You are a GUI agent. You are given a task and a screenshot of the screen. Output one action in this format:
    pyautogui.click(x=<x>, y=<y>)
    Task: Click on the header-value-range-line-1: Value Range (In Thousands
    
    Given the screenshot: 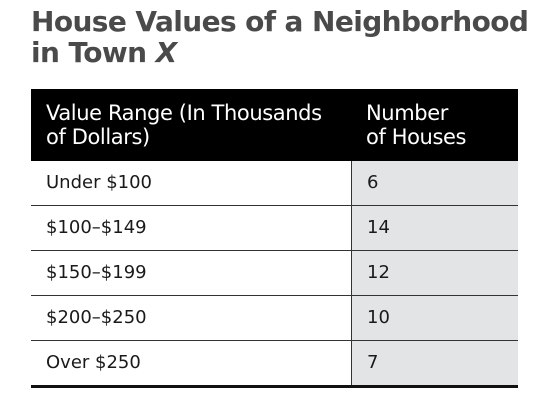 What is the action you would take?
    pyautogui.click(x=184, y=113)
    